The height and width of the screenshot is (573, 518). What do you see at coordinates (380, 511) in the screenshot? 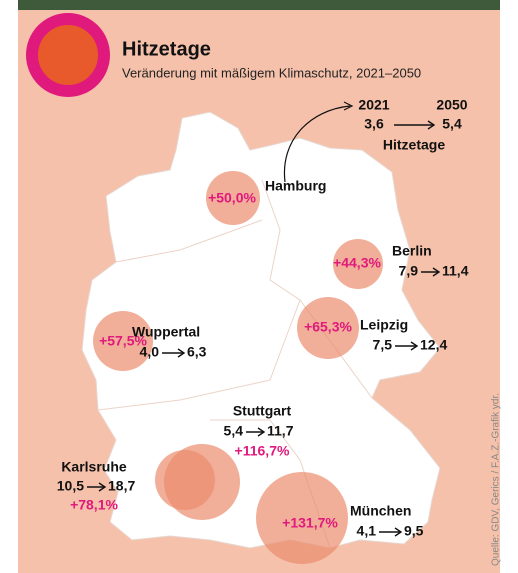
I see `city-name: München` at bounding box center [380, 511].